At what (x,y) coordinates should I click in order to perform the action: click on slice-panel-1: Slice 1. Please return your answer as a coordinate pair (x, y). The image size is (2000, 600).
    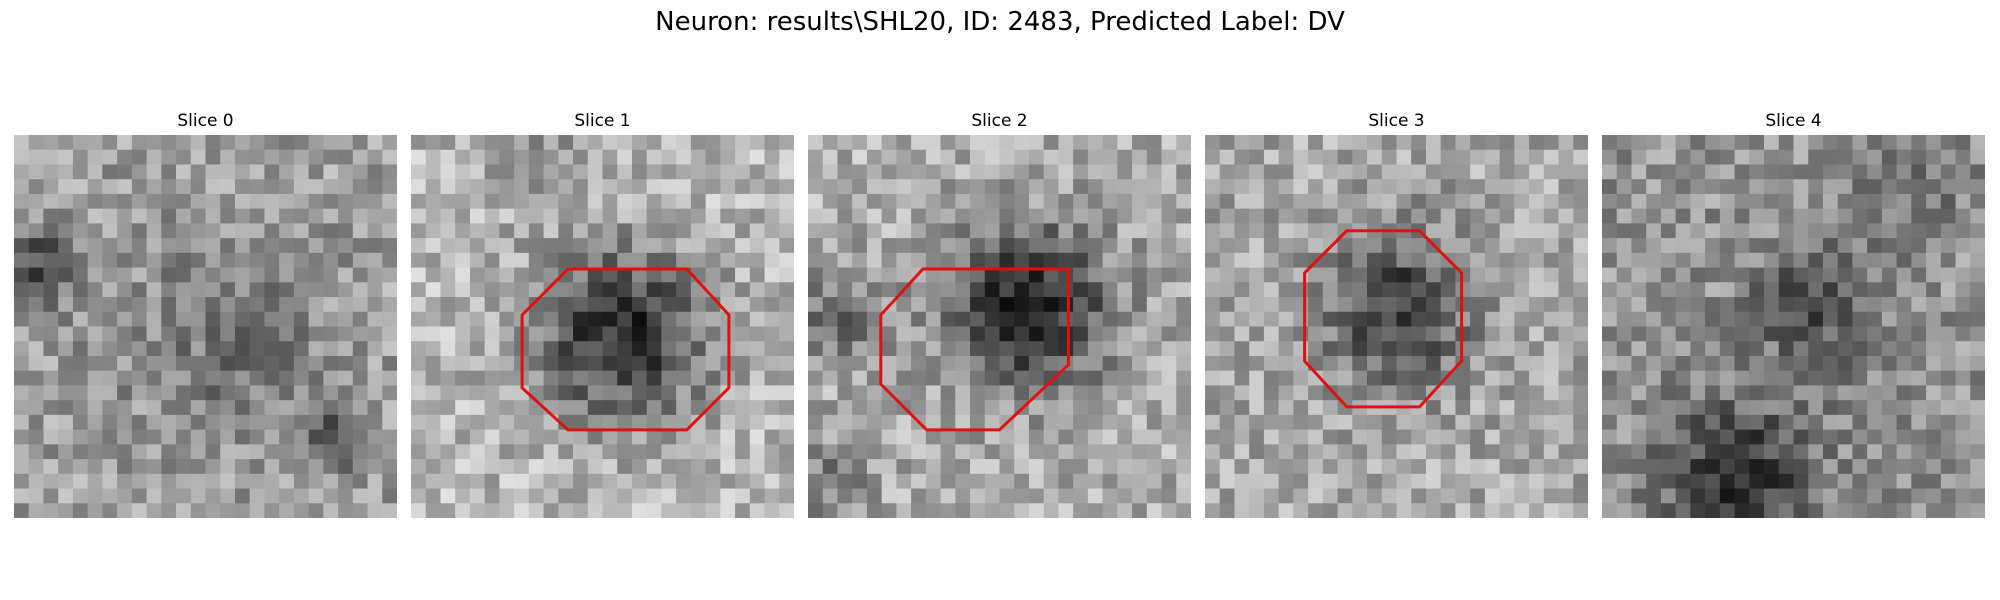
    Looking at the image, I should click on (602, 312).